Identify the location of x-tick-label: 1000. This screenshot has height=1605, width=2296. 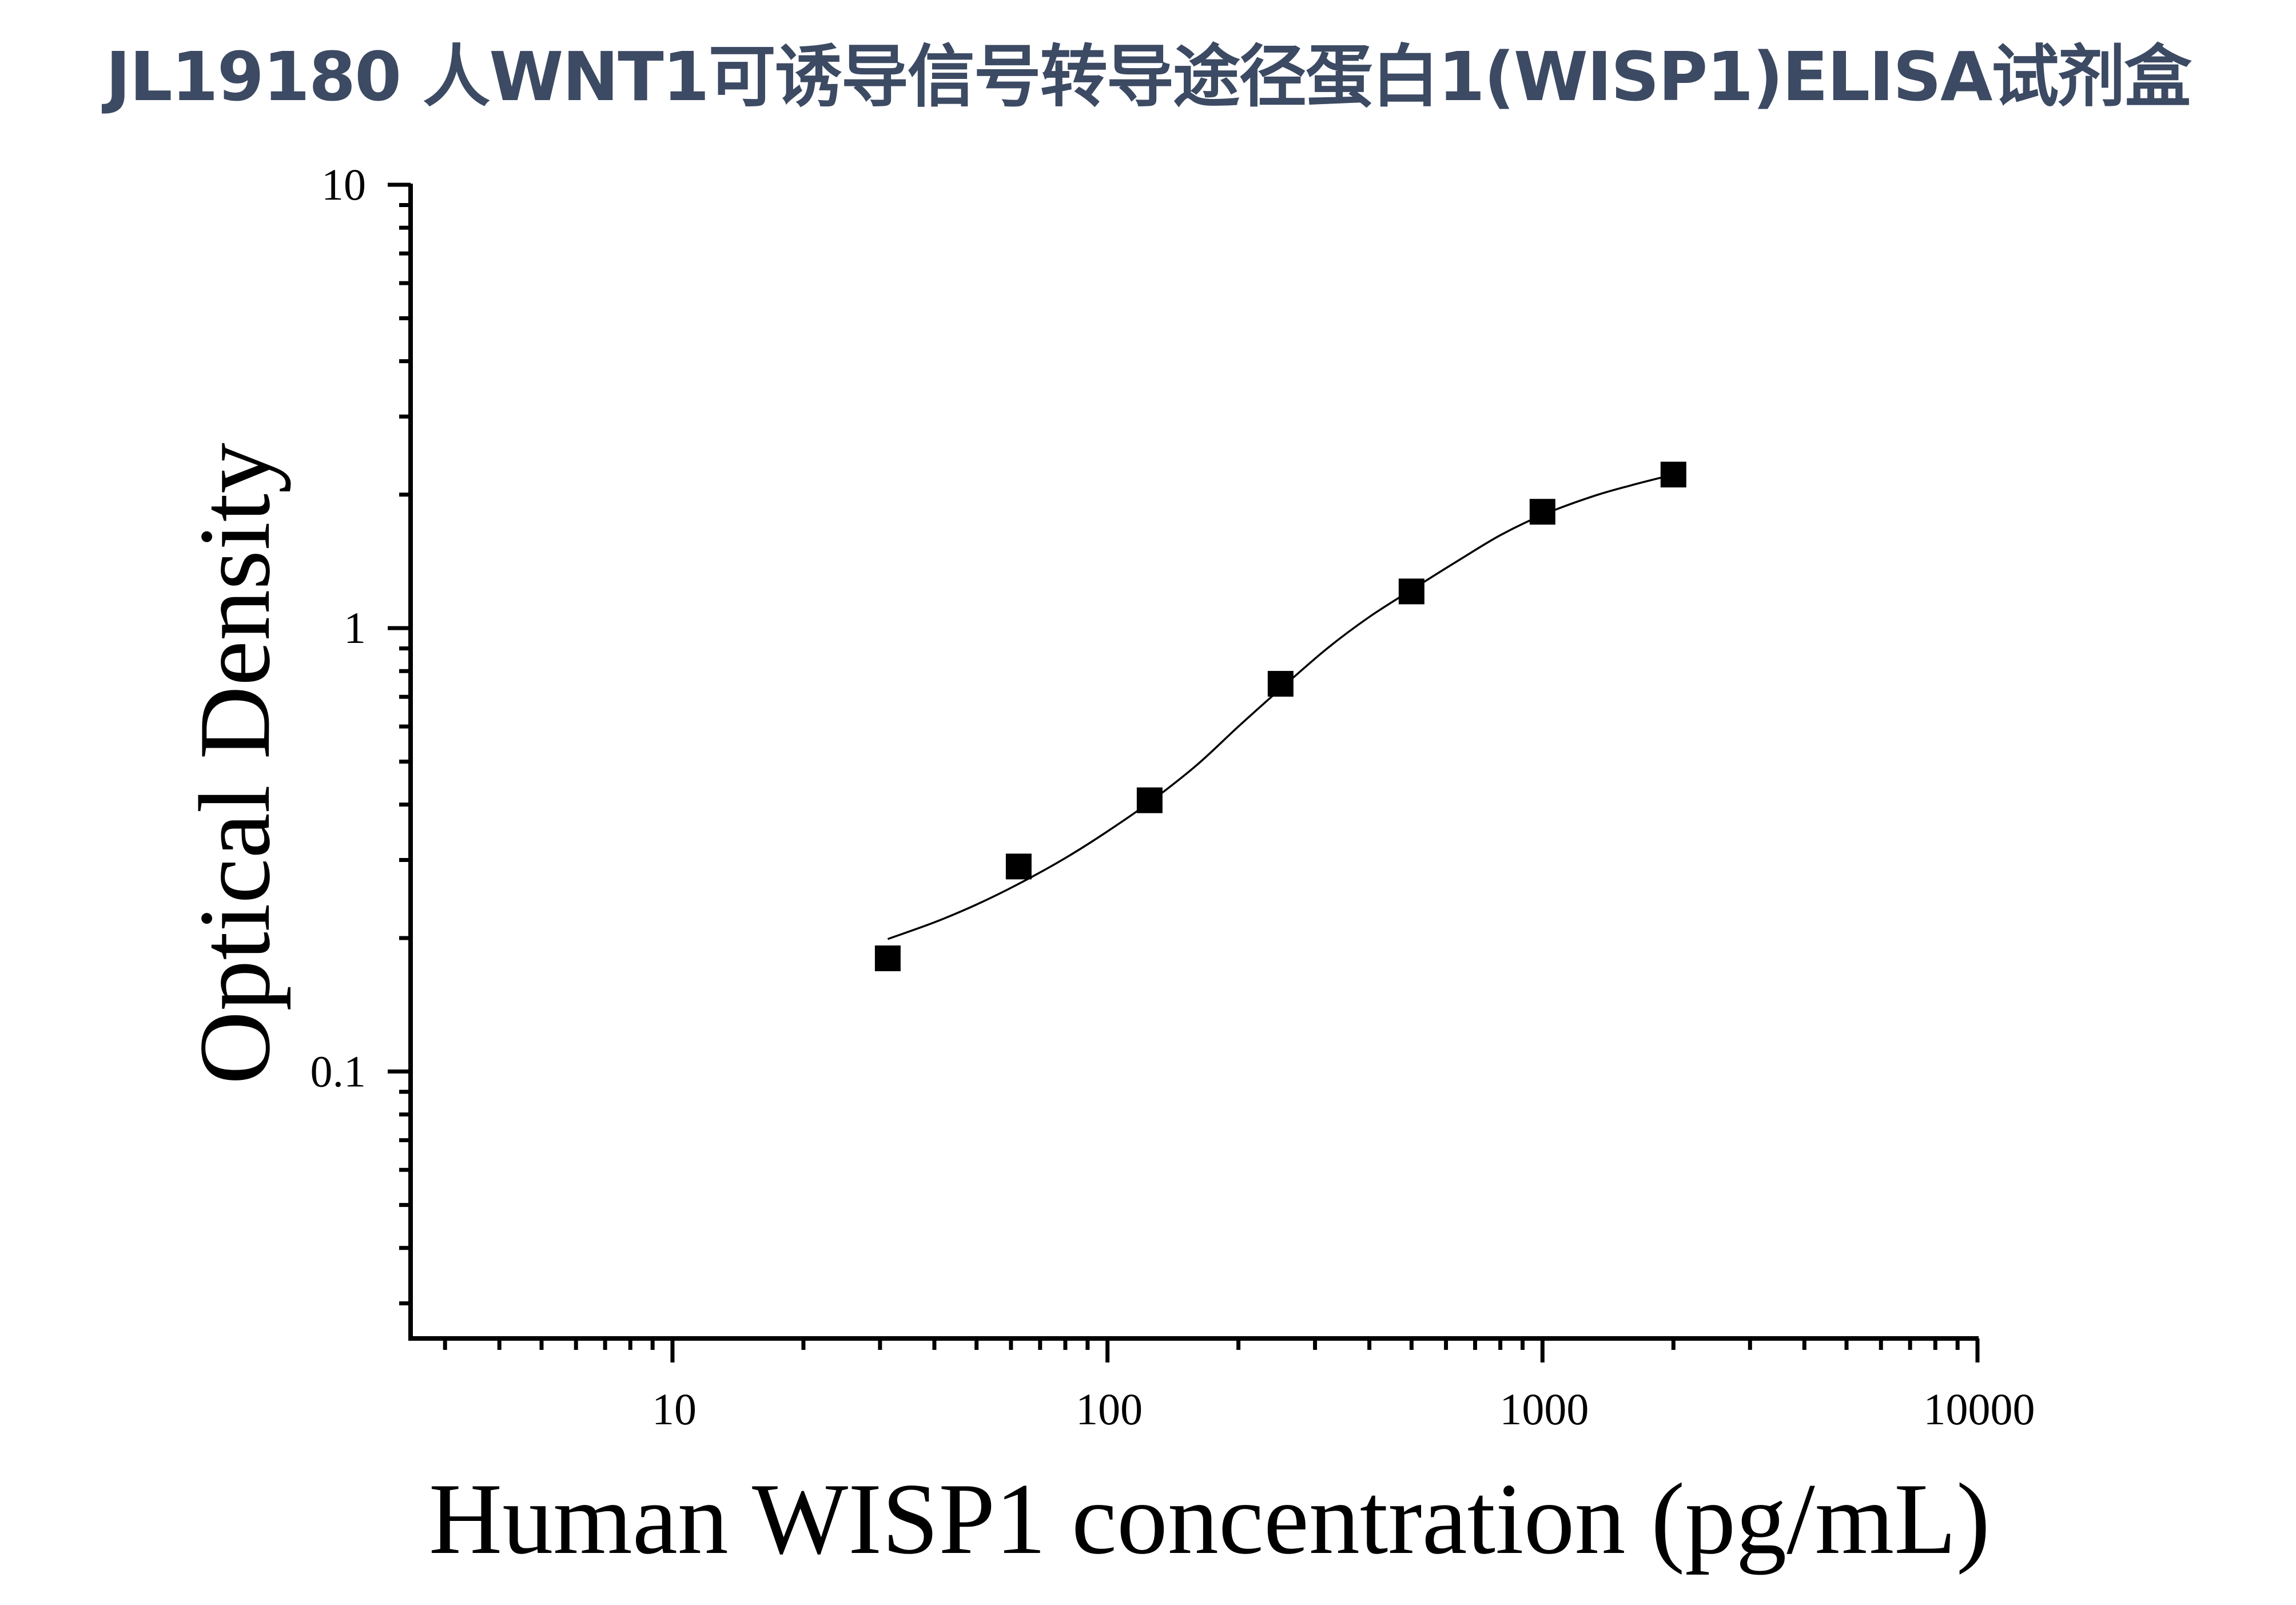
(1544, 1409).